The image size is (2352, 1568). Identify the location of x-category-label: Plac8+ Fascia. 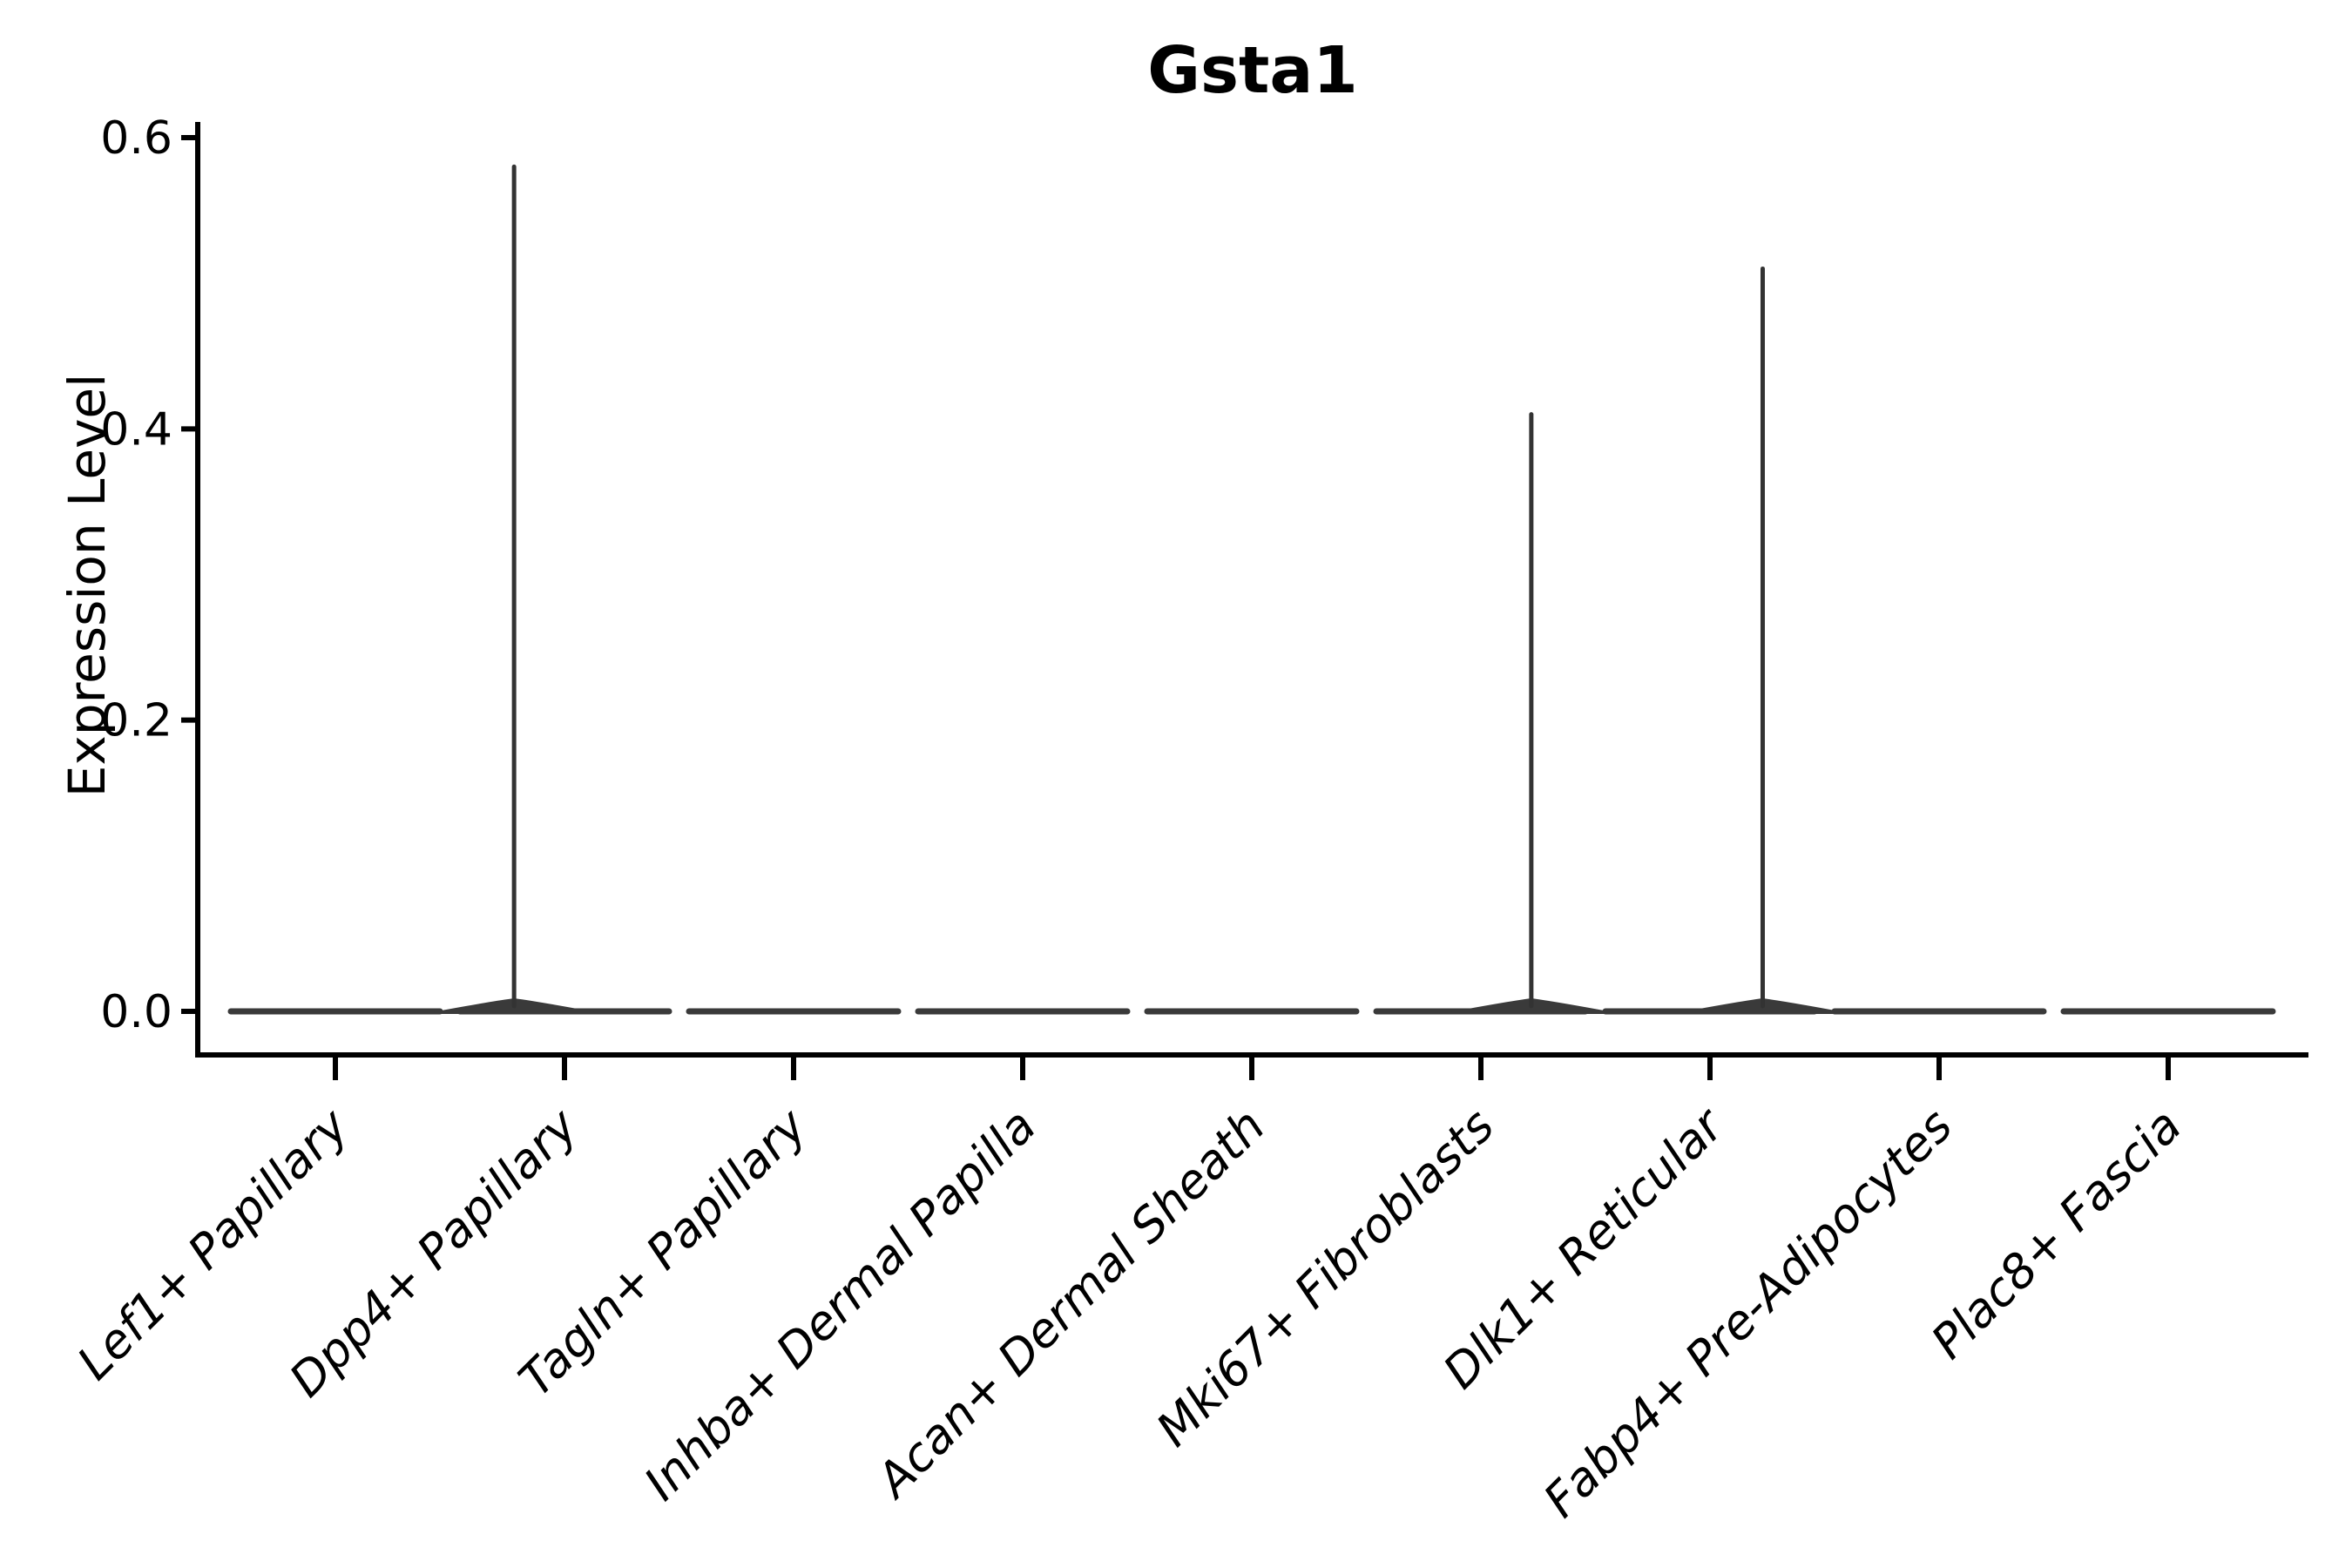
(2056, 1233).